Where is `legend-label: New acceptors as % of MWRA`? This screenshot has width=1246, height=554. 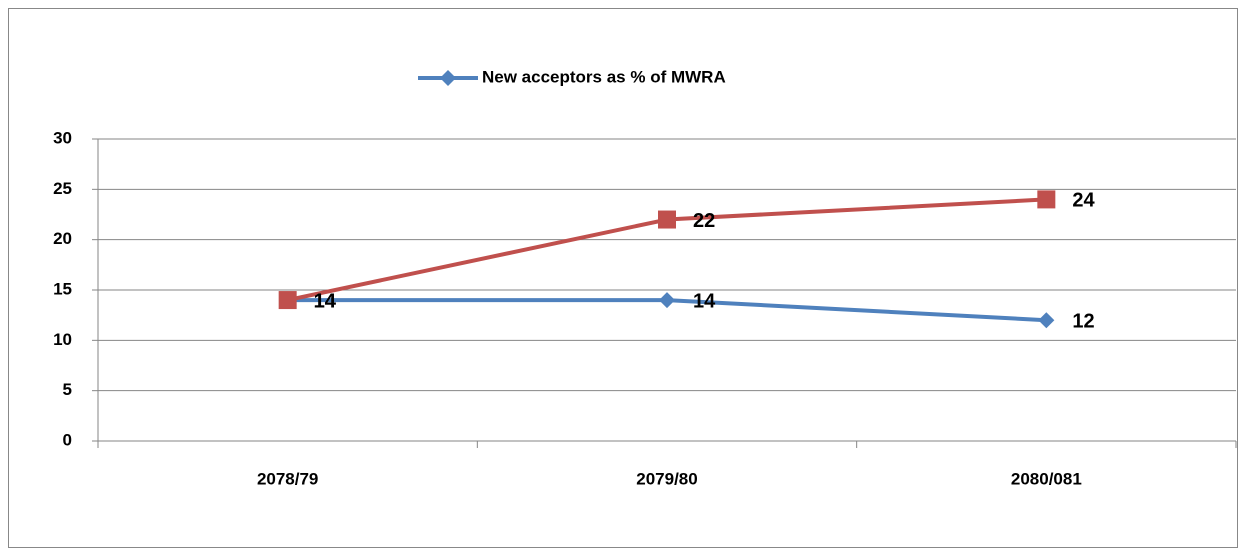
legend-label: New acceptors as % of MWRA is located at coordinates (604, 76).